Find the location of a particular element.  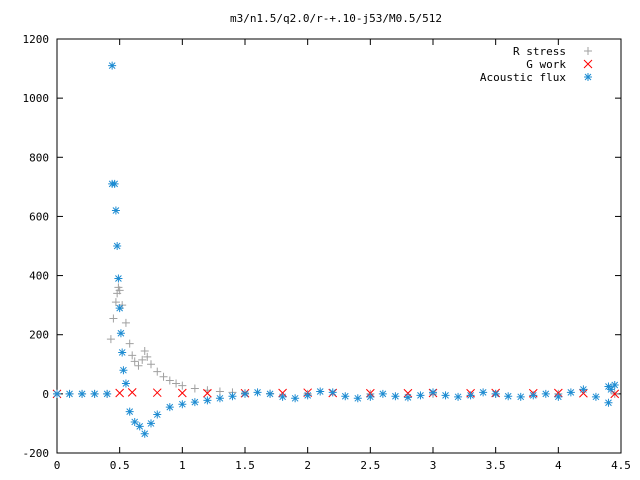

x-tick-label: 4.5 is located at coordinates (621, 465).